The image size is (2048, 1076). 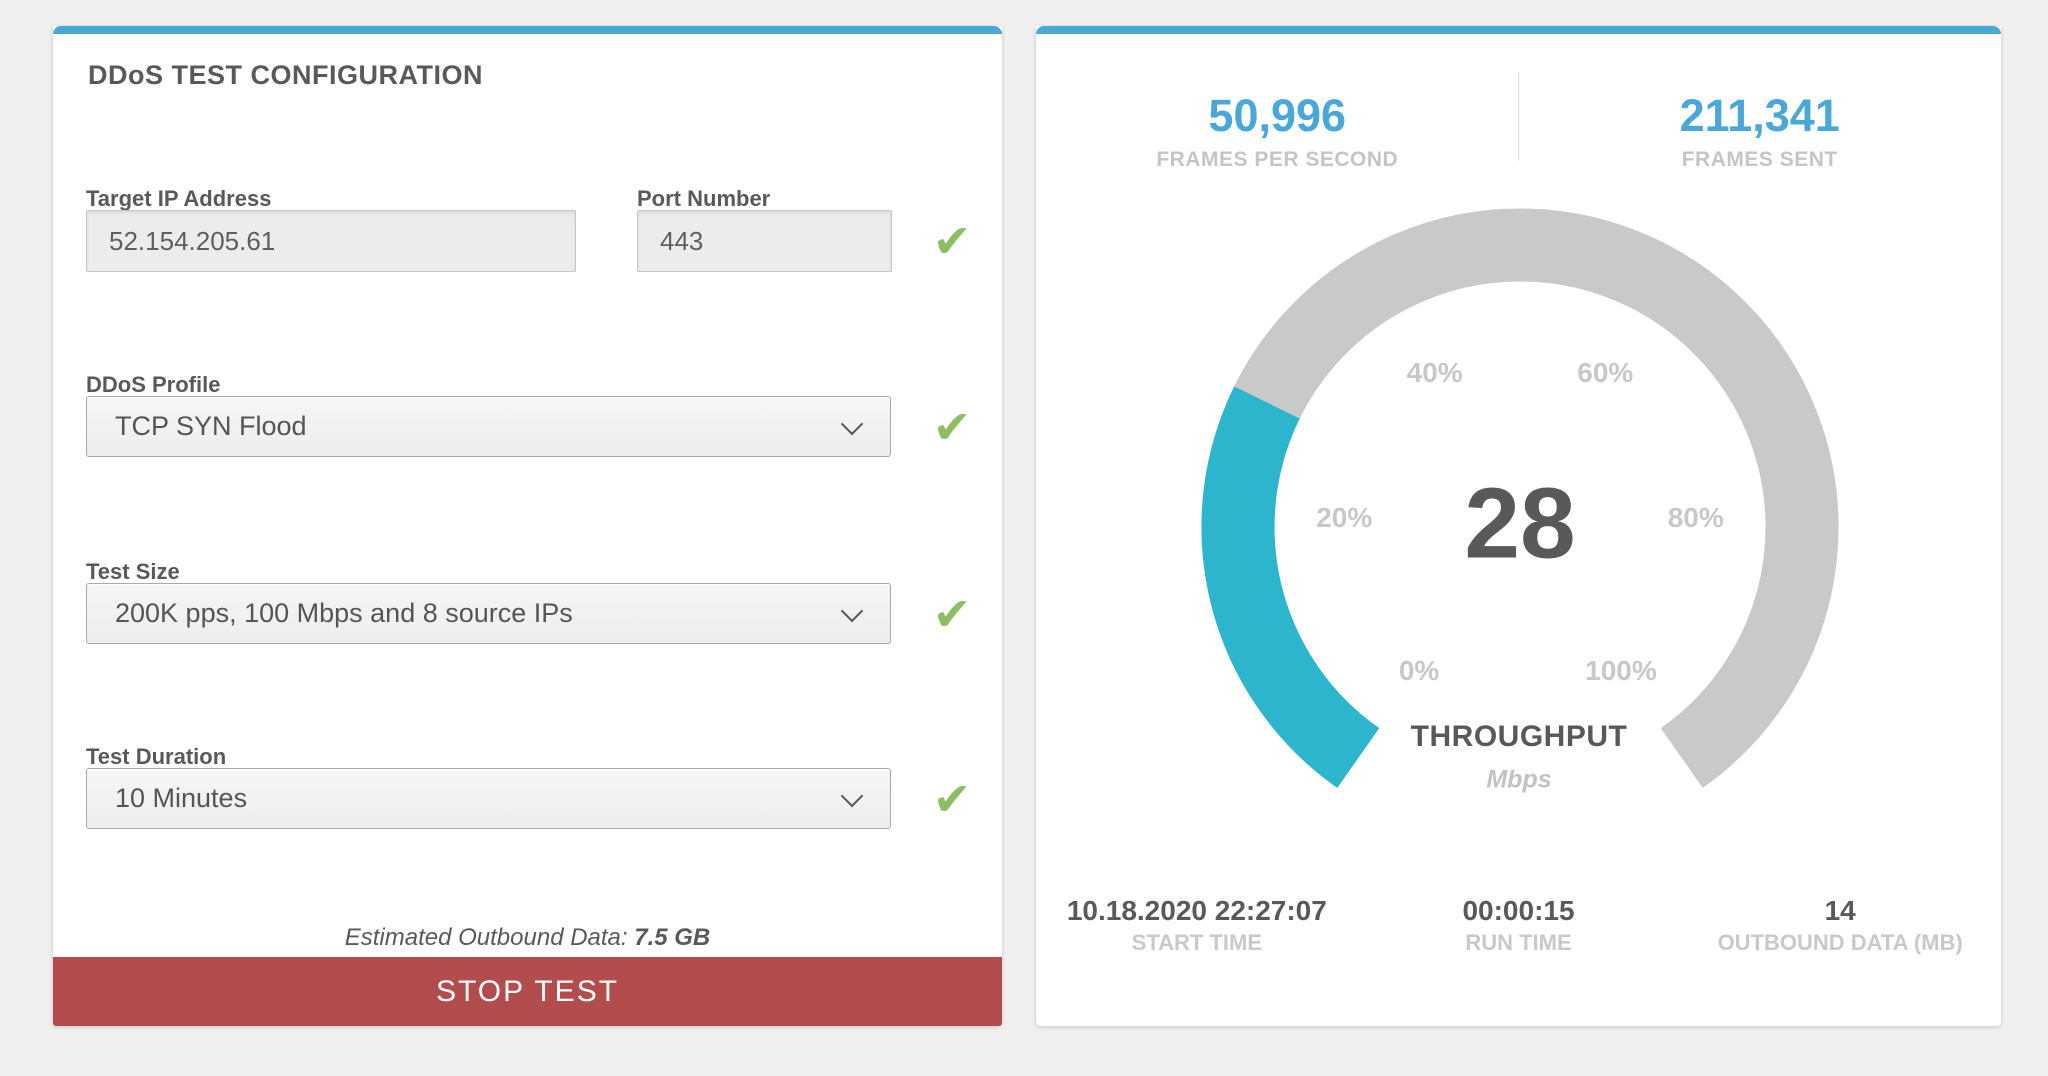 I want to click on gauge-tick-label: 80%, so click(x=1695, y=517).